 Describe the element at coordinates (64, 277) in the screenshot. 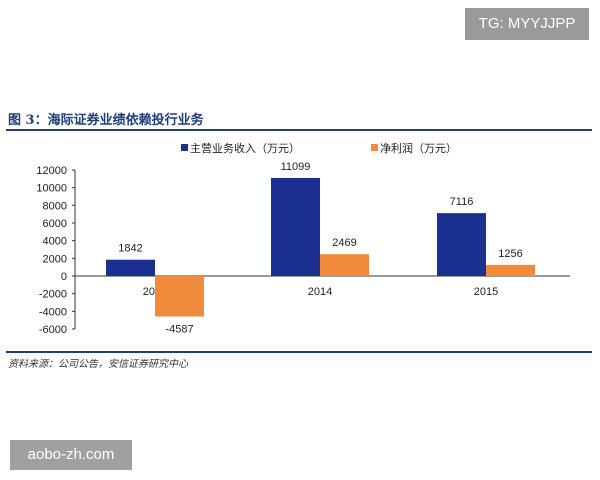

I see `y-tick-label: 0` at that location.